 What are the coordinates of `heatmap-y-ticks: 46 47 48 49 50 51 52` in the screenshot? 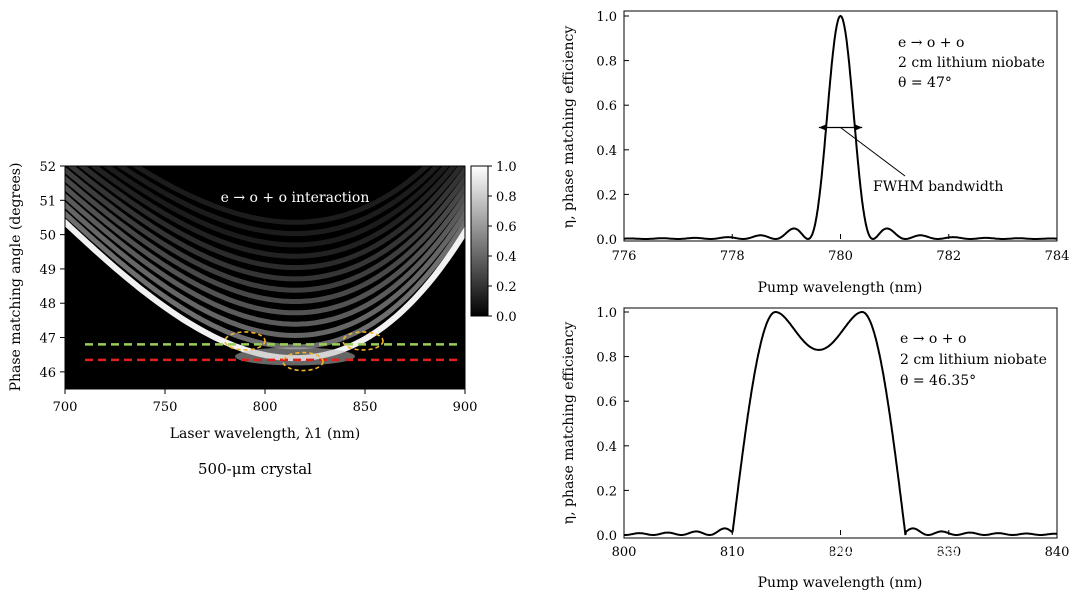 It's located at (52, 270).